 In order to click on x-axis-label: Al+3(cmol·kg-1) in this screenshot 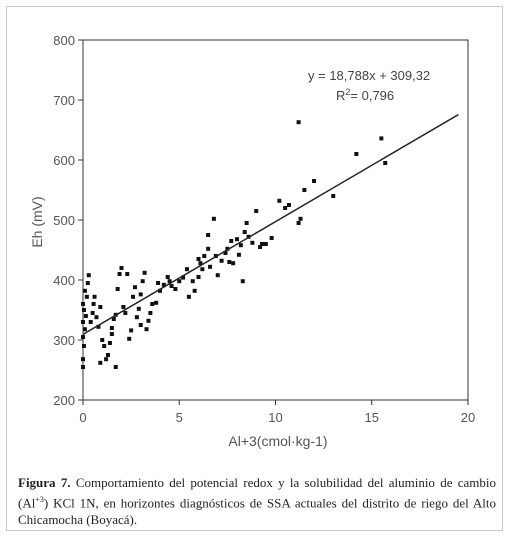, I will do `click(277, 441)`.